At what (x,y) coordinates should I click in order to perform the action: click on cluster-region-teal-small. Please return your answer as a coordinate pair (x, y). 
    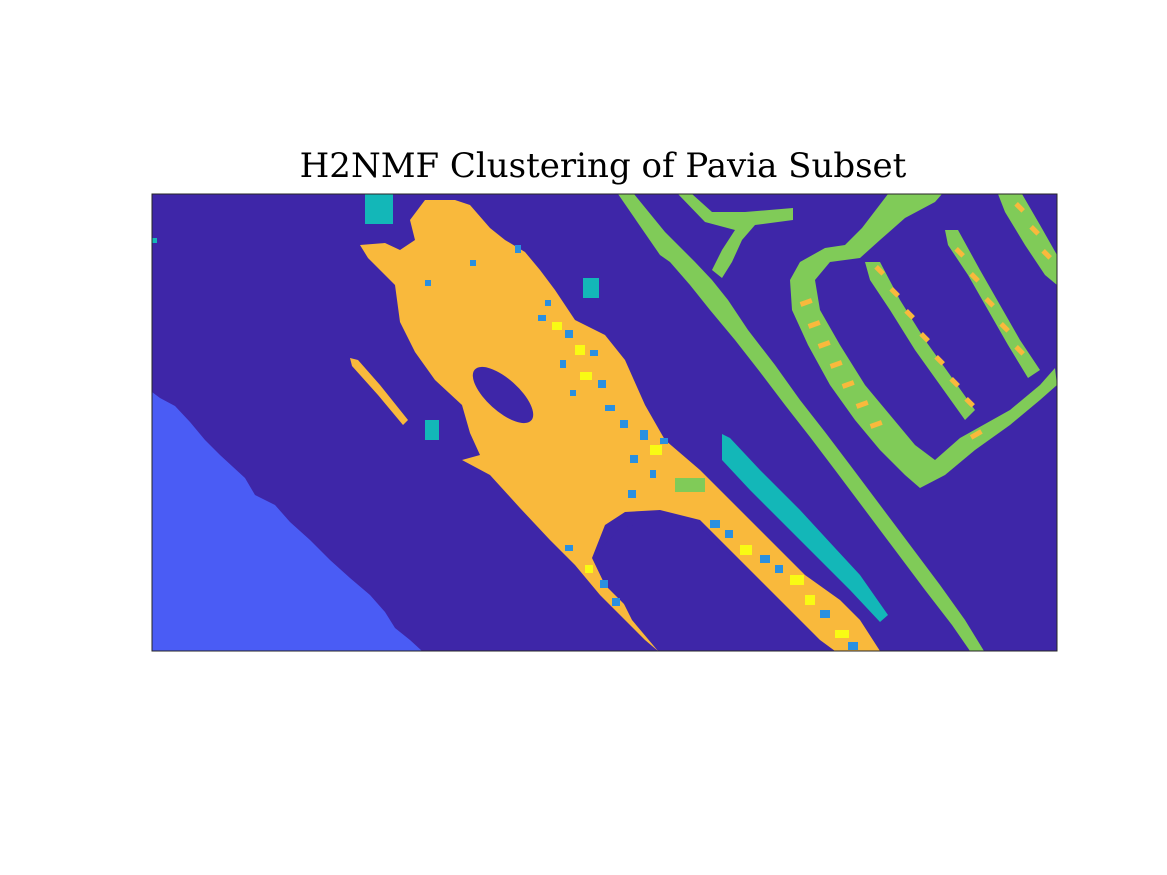
    Looking at the image, I should click on (591, 288).